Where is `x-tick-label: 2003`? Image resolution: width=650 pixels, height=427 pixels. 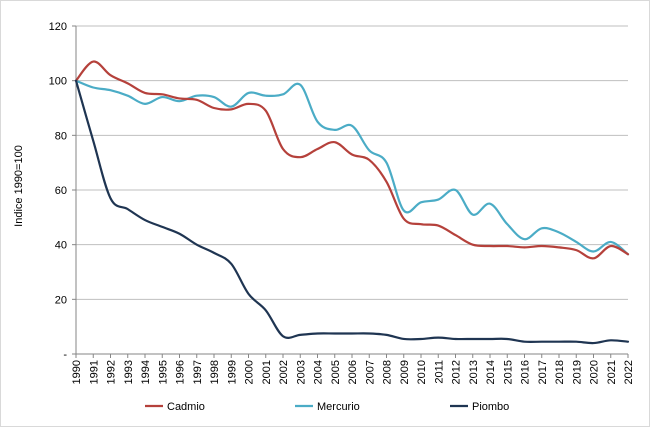
x-tick-label: 2003 is located at coordinates (301, 372).